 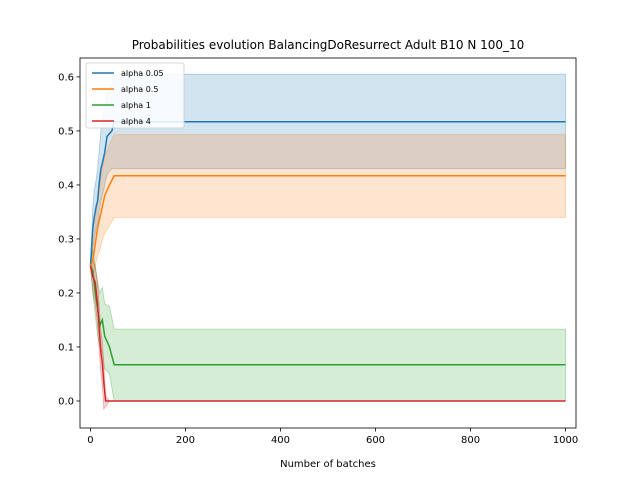 What do you see at coordinates (328, 464) in the screenshot?
I see `x-axis-label: Number of batches` at bounding box center [328, 464].